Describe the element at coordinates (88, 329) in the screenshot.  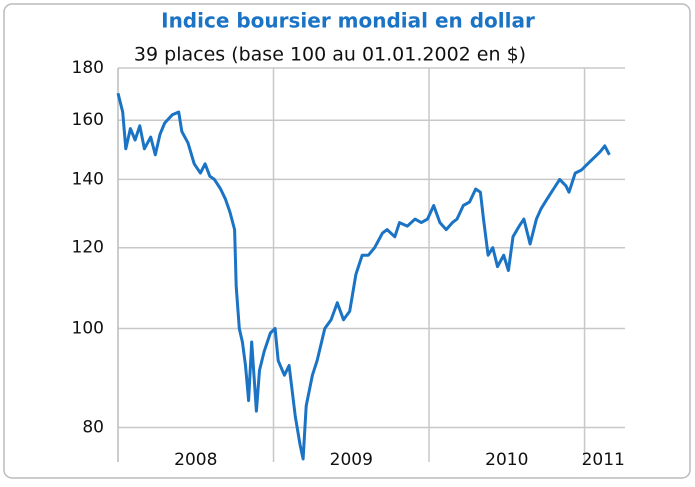
I see `y-tick-label: 100` at that location.